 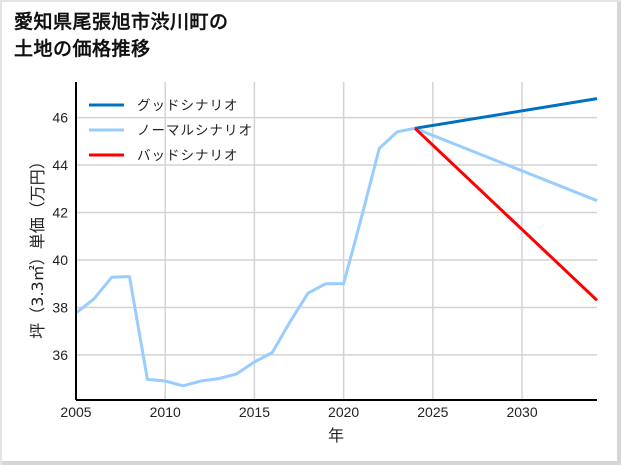 I want to click on y-tick-label: 46, so click(x=60, y=118).